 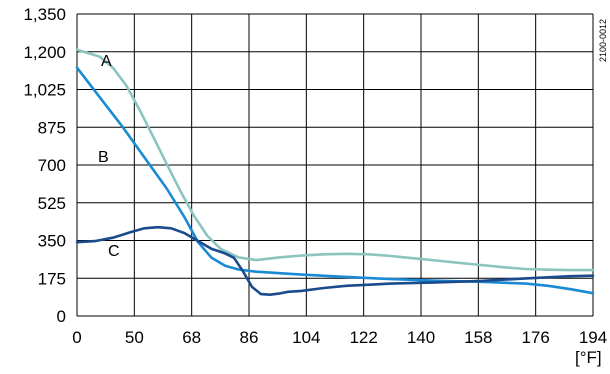 What do you see at coordinates (52, 278) in the screenshot?
I see `y-tick-label: 175` at bounding box center [52, 278].